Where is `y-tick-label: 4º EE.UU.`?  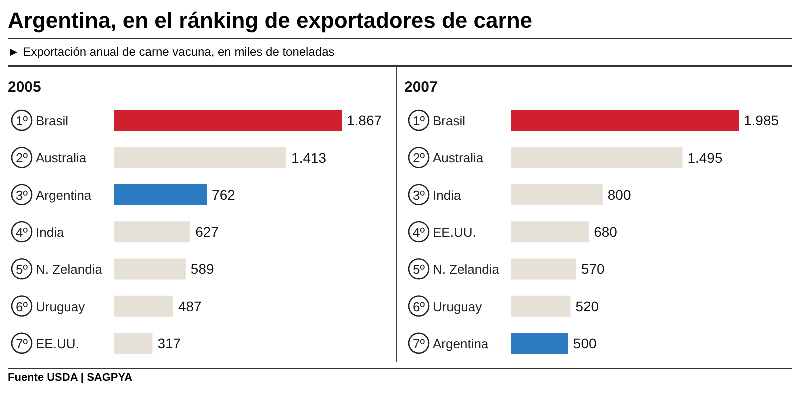
y-tick-label: 4º EE.UU. is located at coordinates (444, 232).